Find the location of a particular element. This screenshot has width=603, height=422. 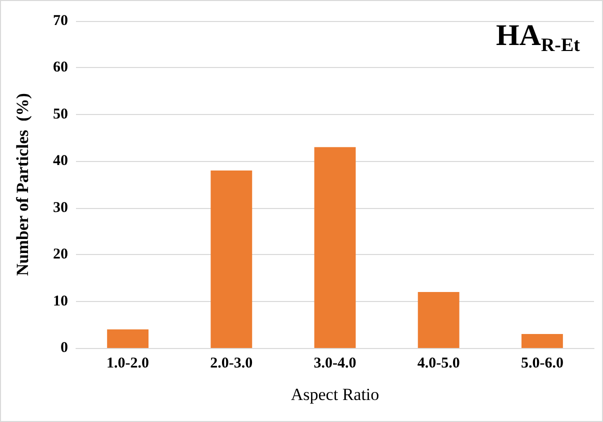

y-tick-label: 30 is located at coordinates (60, 208).